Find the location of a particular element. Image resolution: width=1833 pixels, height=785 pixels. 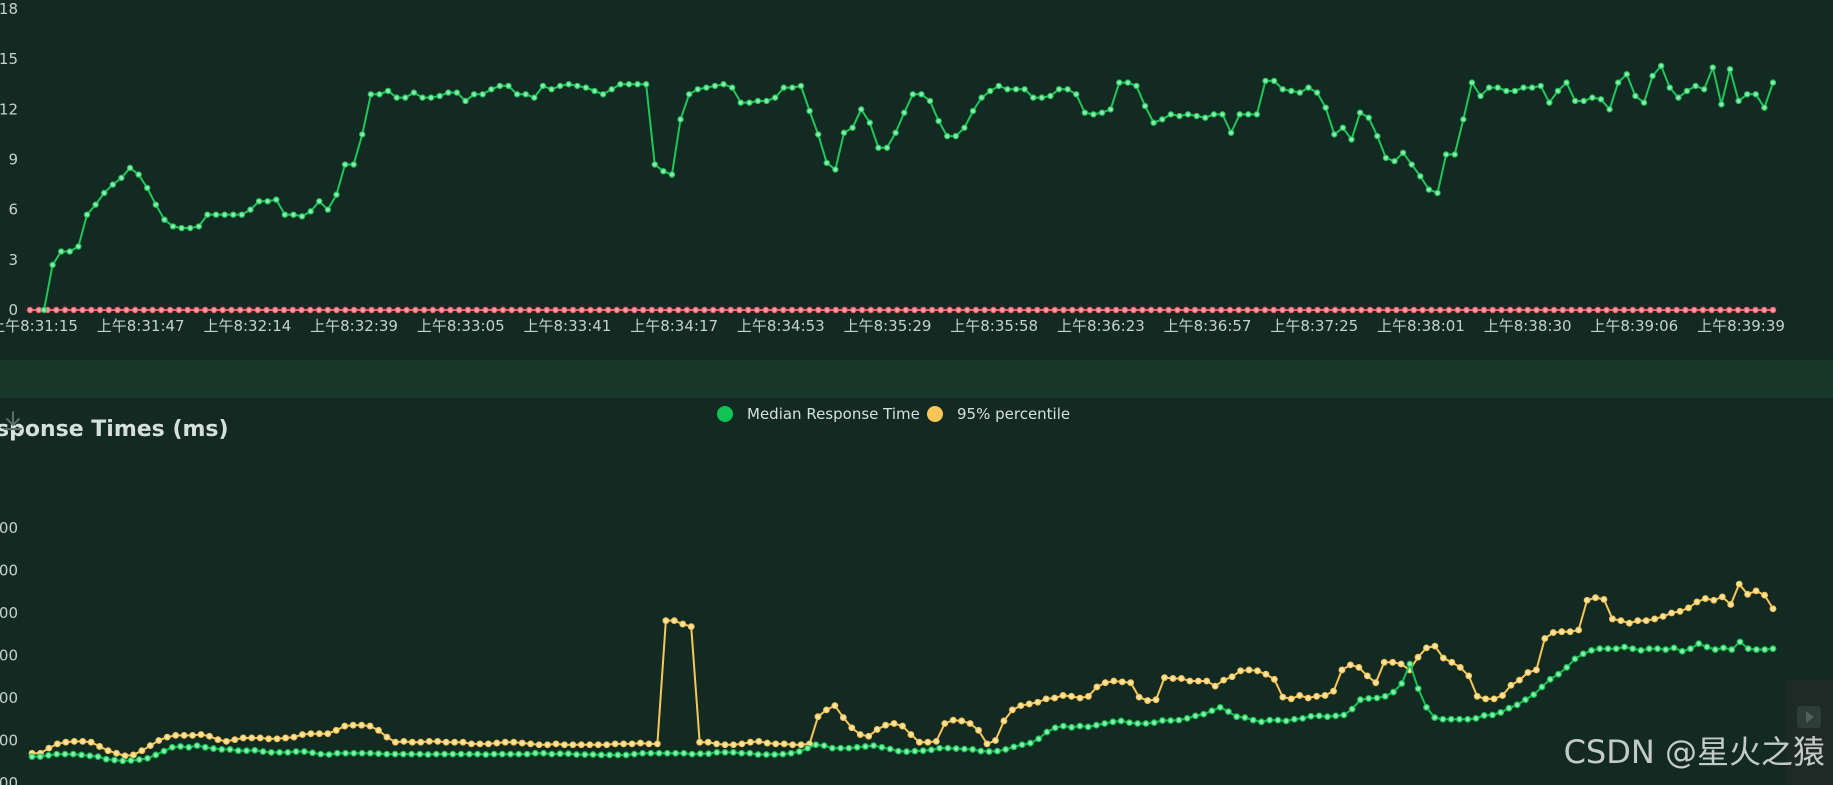

side-panel-tab is located at coordinates (1809, 732).